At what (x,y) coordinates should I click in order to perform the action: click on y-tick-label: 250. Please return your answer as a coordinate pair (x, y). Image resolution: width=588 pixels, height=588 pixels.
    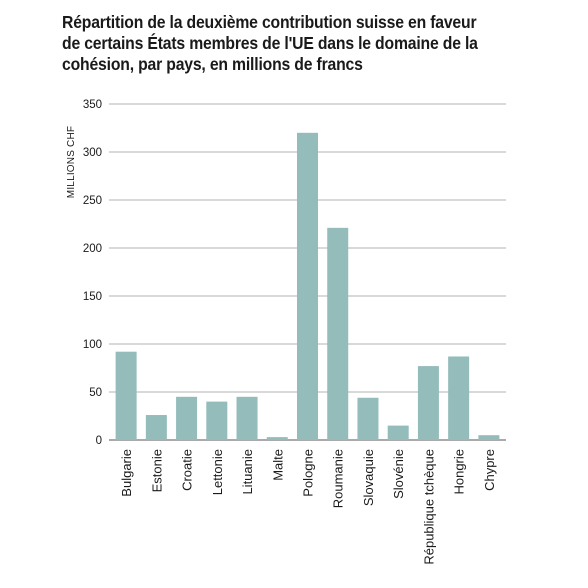
    Looking at the image, I should click on (92, 201).